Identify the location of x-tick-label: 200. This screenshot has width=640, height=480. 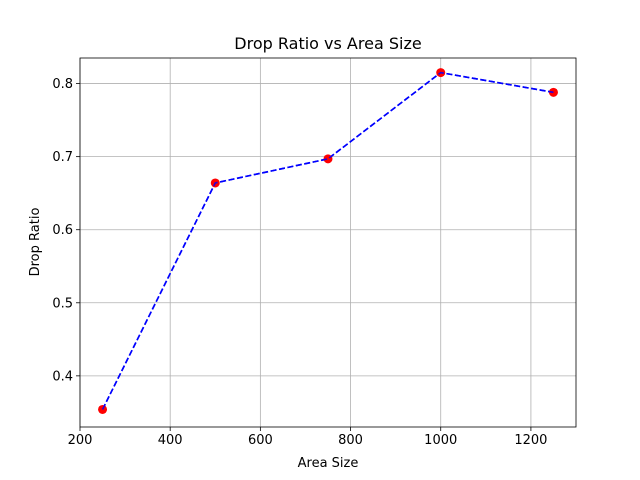
(80, 440).